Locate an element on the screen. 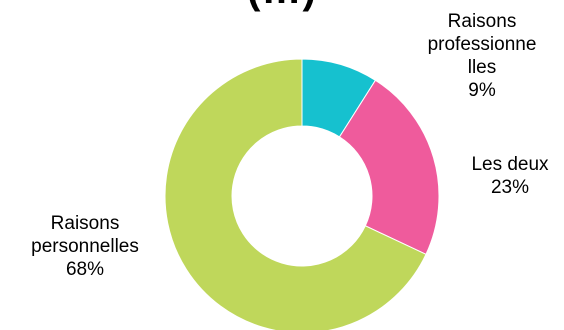 This screenshot has height=330, width=564. slice-label-professional-line-1: Raisons is located at coordinates (482, 21).